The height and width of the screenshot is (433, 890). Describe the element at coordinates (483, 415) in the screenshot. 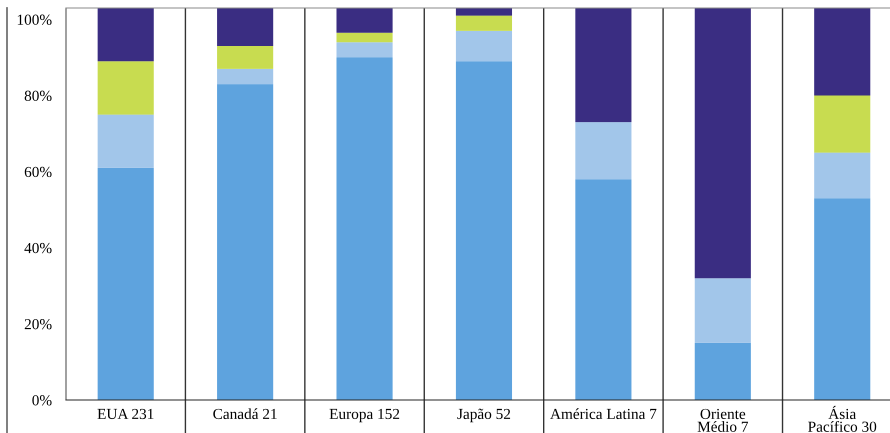

I see `x-tick-label: Japão 52` at that location.